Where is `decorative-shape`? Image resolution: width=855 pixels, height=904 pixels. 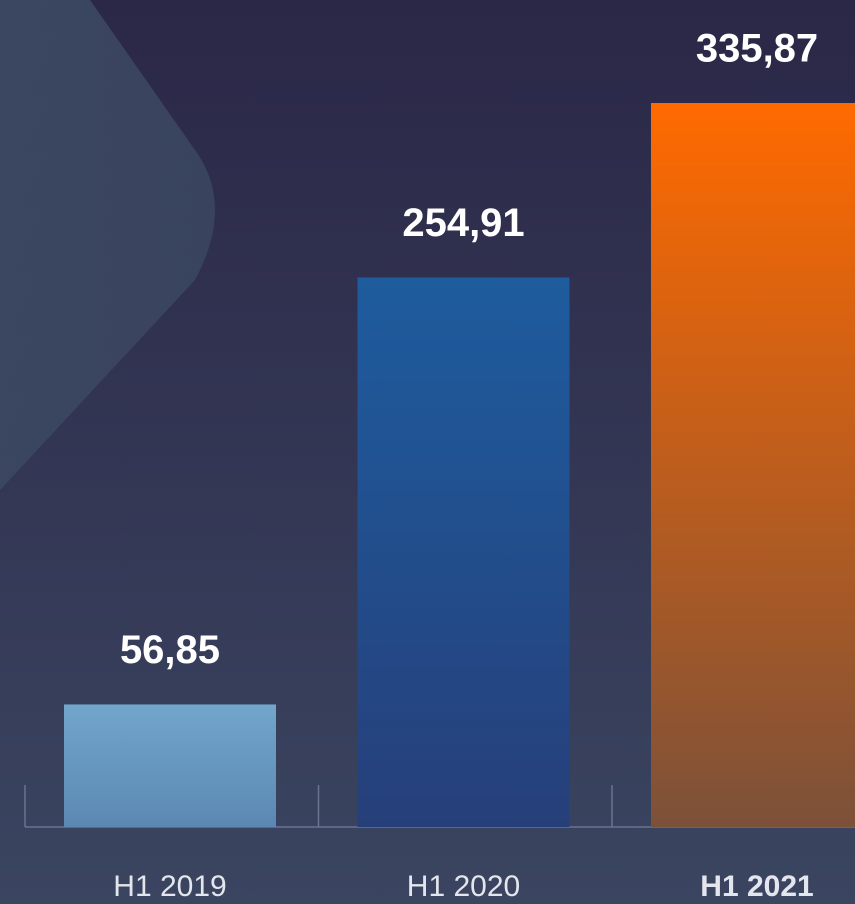 decorative-shape is located at coordinates (107, 245).